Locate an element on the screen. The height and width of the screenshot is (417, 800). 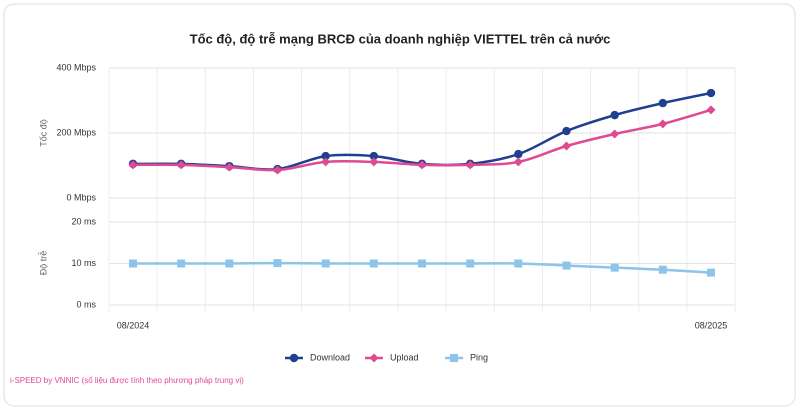
y-tick-label: 10 ms is located at coordinates (83, 263).